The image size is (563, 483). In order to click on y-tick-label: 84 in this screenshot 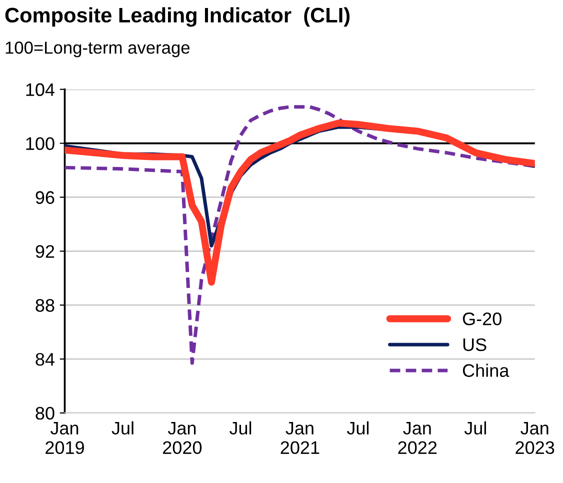, I will do `click(45, 359)`.